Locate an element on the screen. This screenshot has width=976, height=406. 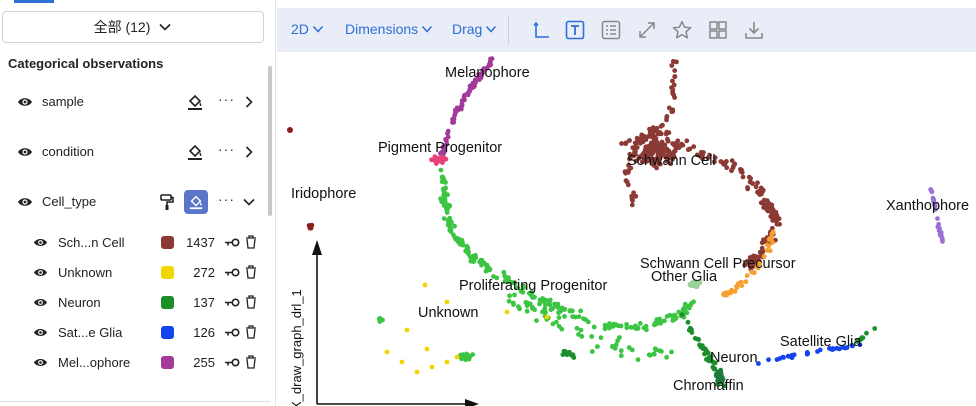
panel-scrollbar is located at coordinates (270, 141).